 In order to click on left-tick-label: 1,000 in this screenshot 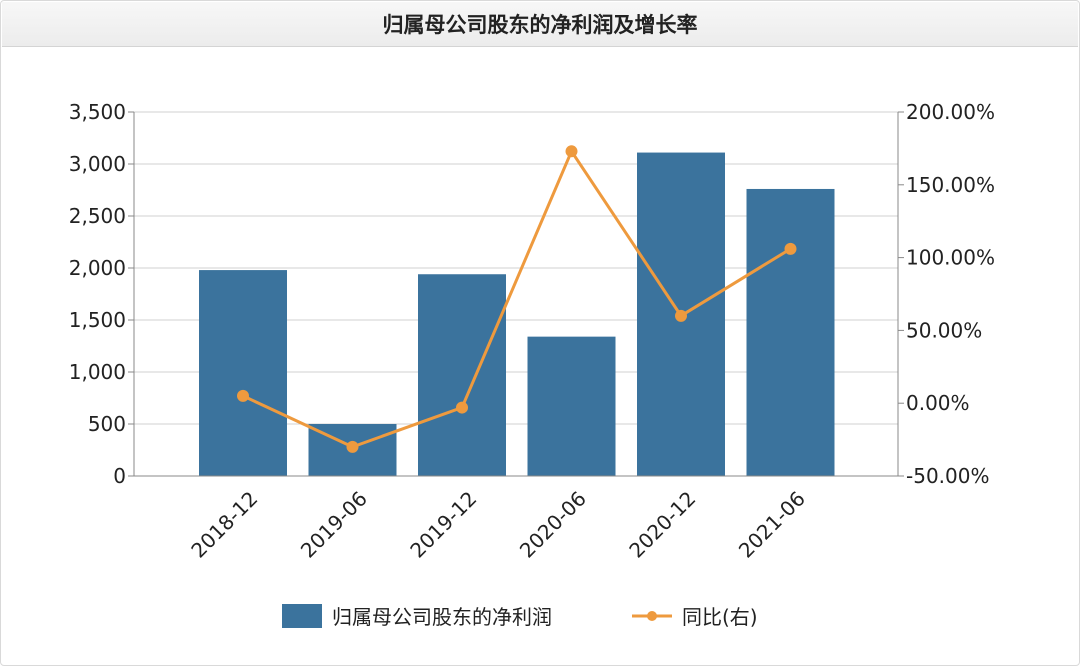, I will do `click(97, 372)`.